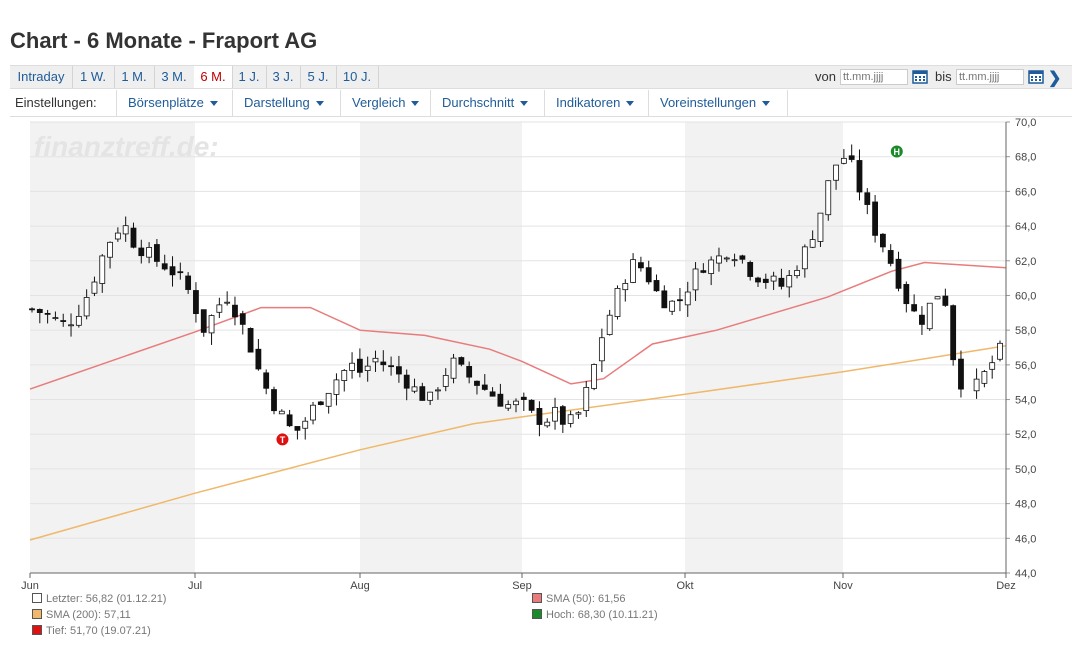  I want to click on menu-indikatoren: Indikatoren, so click(596, 103).